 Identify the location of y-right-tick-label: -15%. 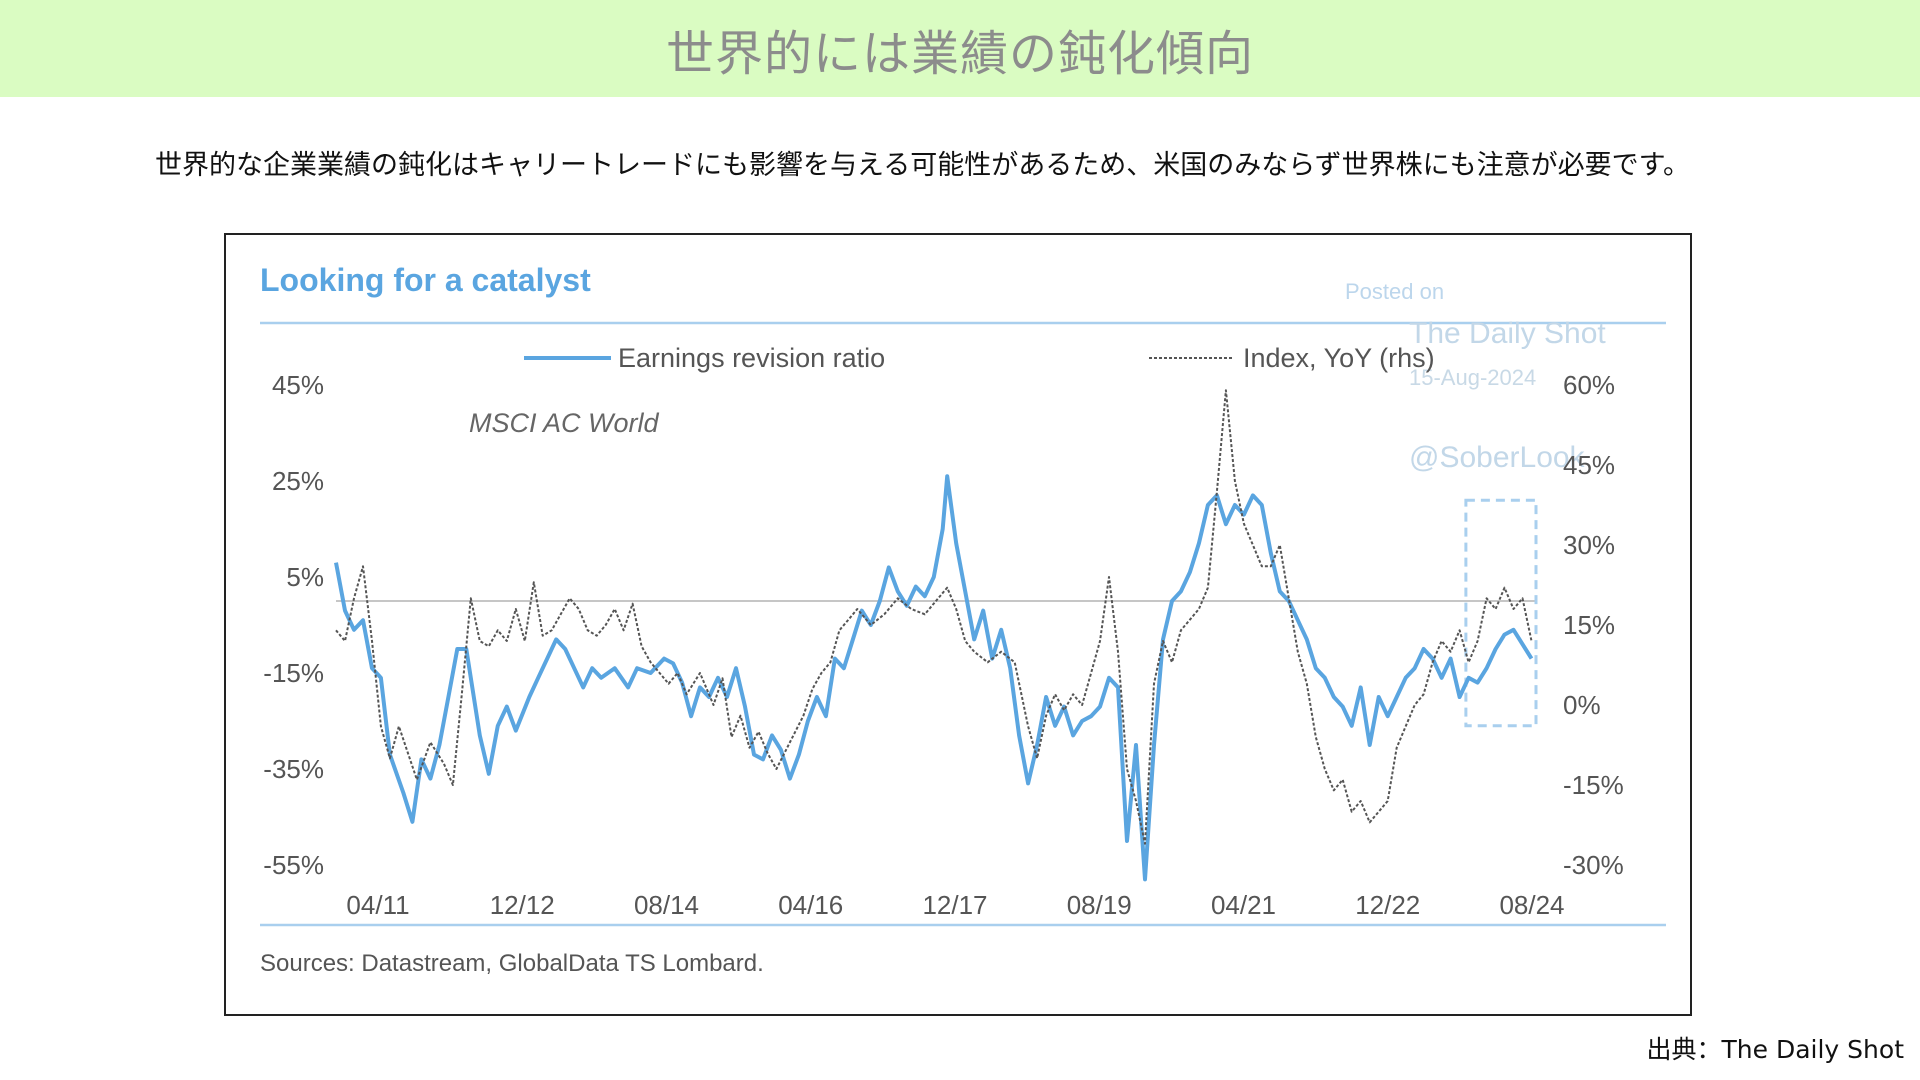
(1593, 785).